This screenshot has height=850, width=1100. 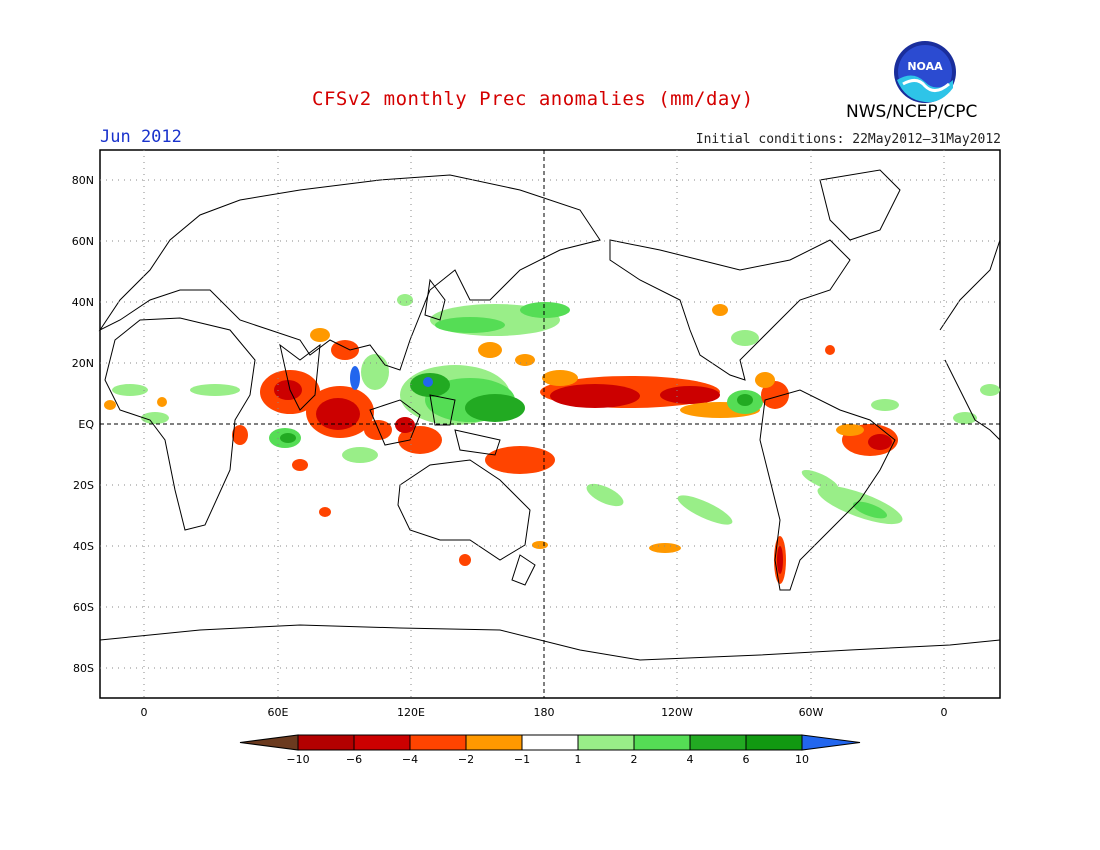 I want to click on noaa-logo: NOAA, so click(x=925, y=72).